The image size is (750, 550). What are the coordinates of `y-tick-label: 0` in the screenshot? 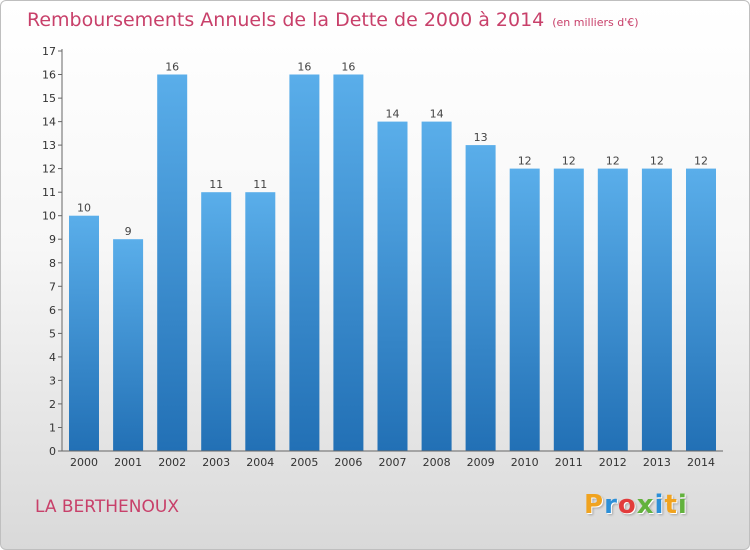 It's located at (52, 451).